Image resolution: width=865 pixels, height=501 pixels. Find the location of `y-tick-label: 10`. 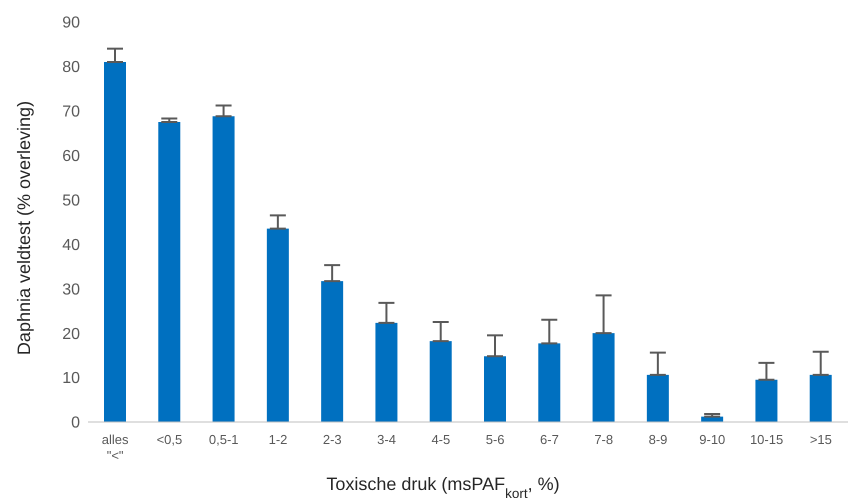

y-tick-label: 10 is located at coordinates (71, 379).